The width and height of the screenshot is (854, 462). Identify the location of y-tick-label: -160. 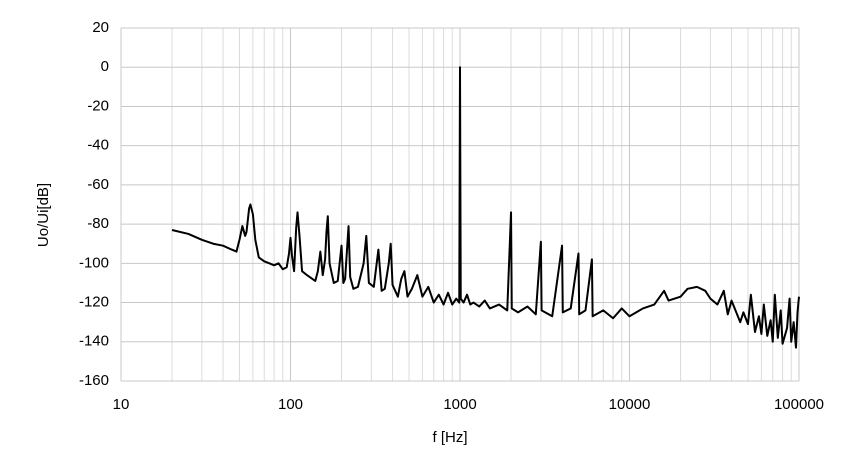
(94, 380).